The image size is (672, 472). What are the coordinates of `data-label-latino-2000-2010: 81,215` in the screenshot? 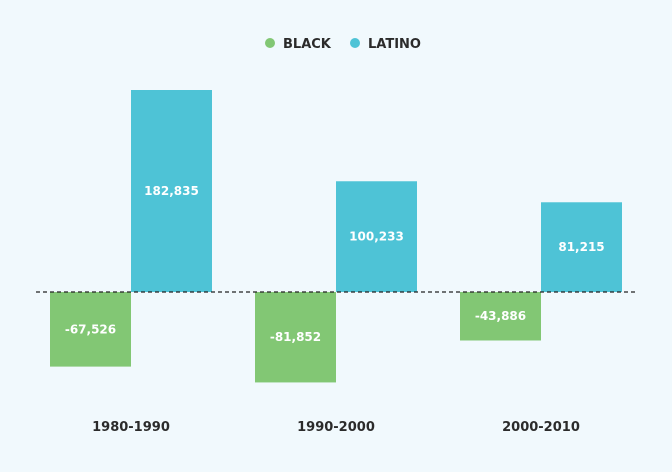 It's located at (581, 247).